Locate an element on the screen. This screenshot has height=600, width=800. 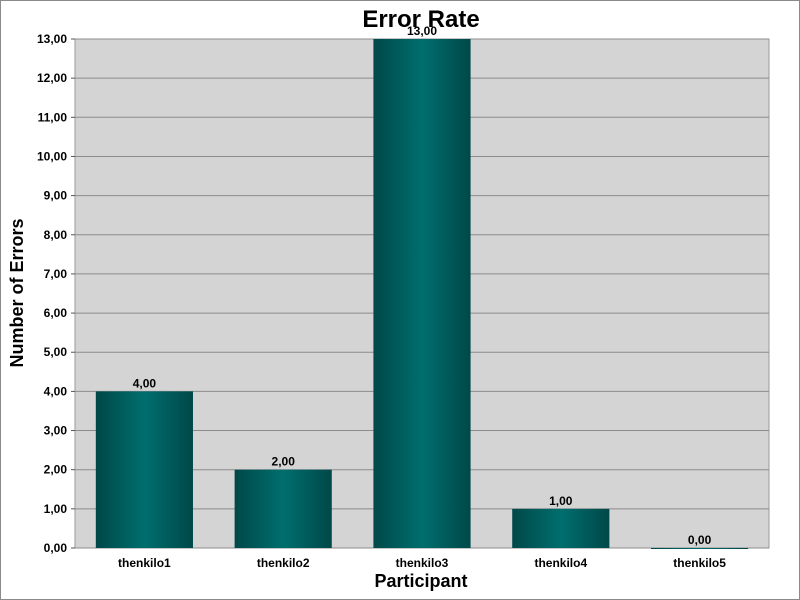
y-tick-label: 1,00 is located at coordinates (56, 509).